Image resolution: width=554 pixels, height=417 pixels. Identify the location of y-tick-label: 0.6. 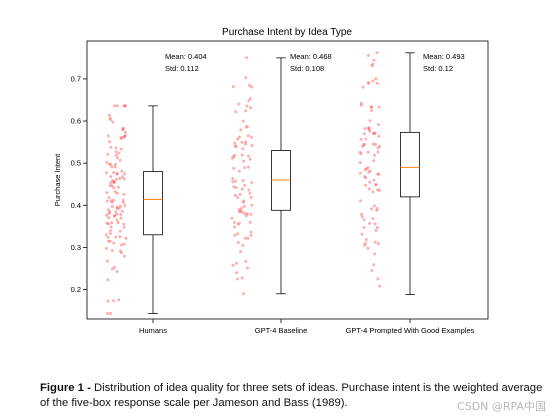
(76, 121).